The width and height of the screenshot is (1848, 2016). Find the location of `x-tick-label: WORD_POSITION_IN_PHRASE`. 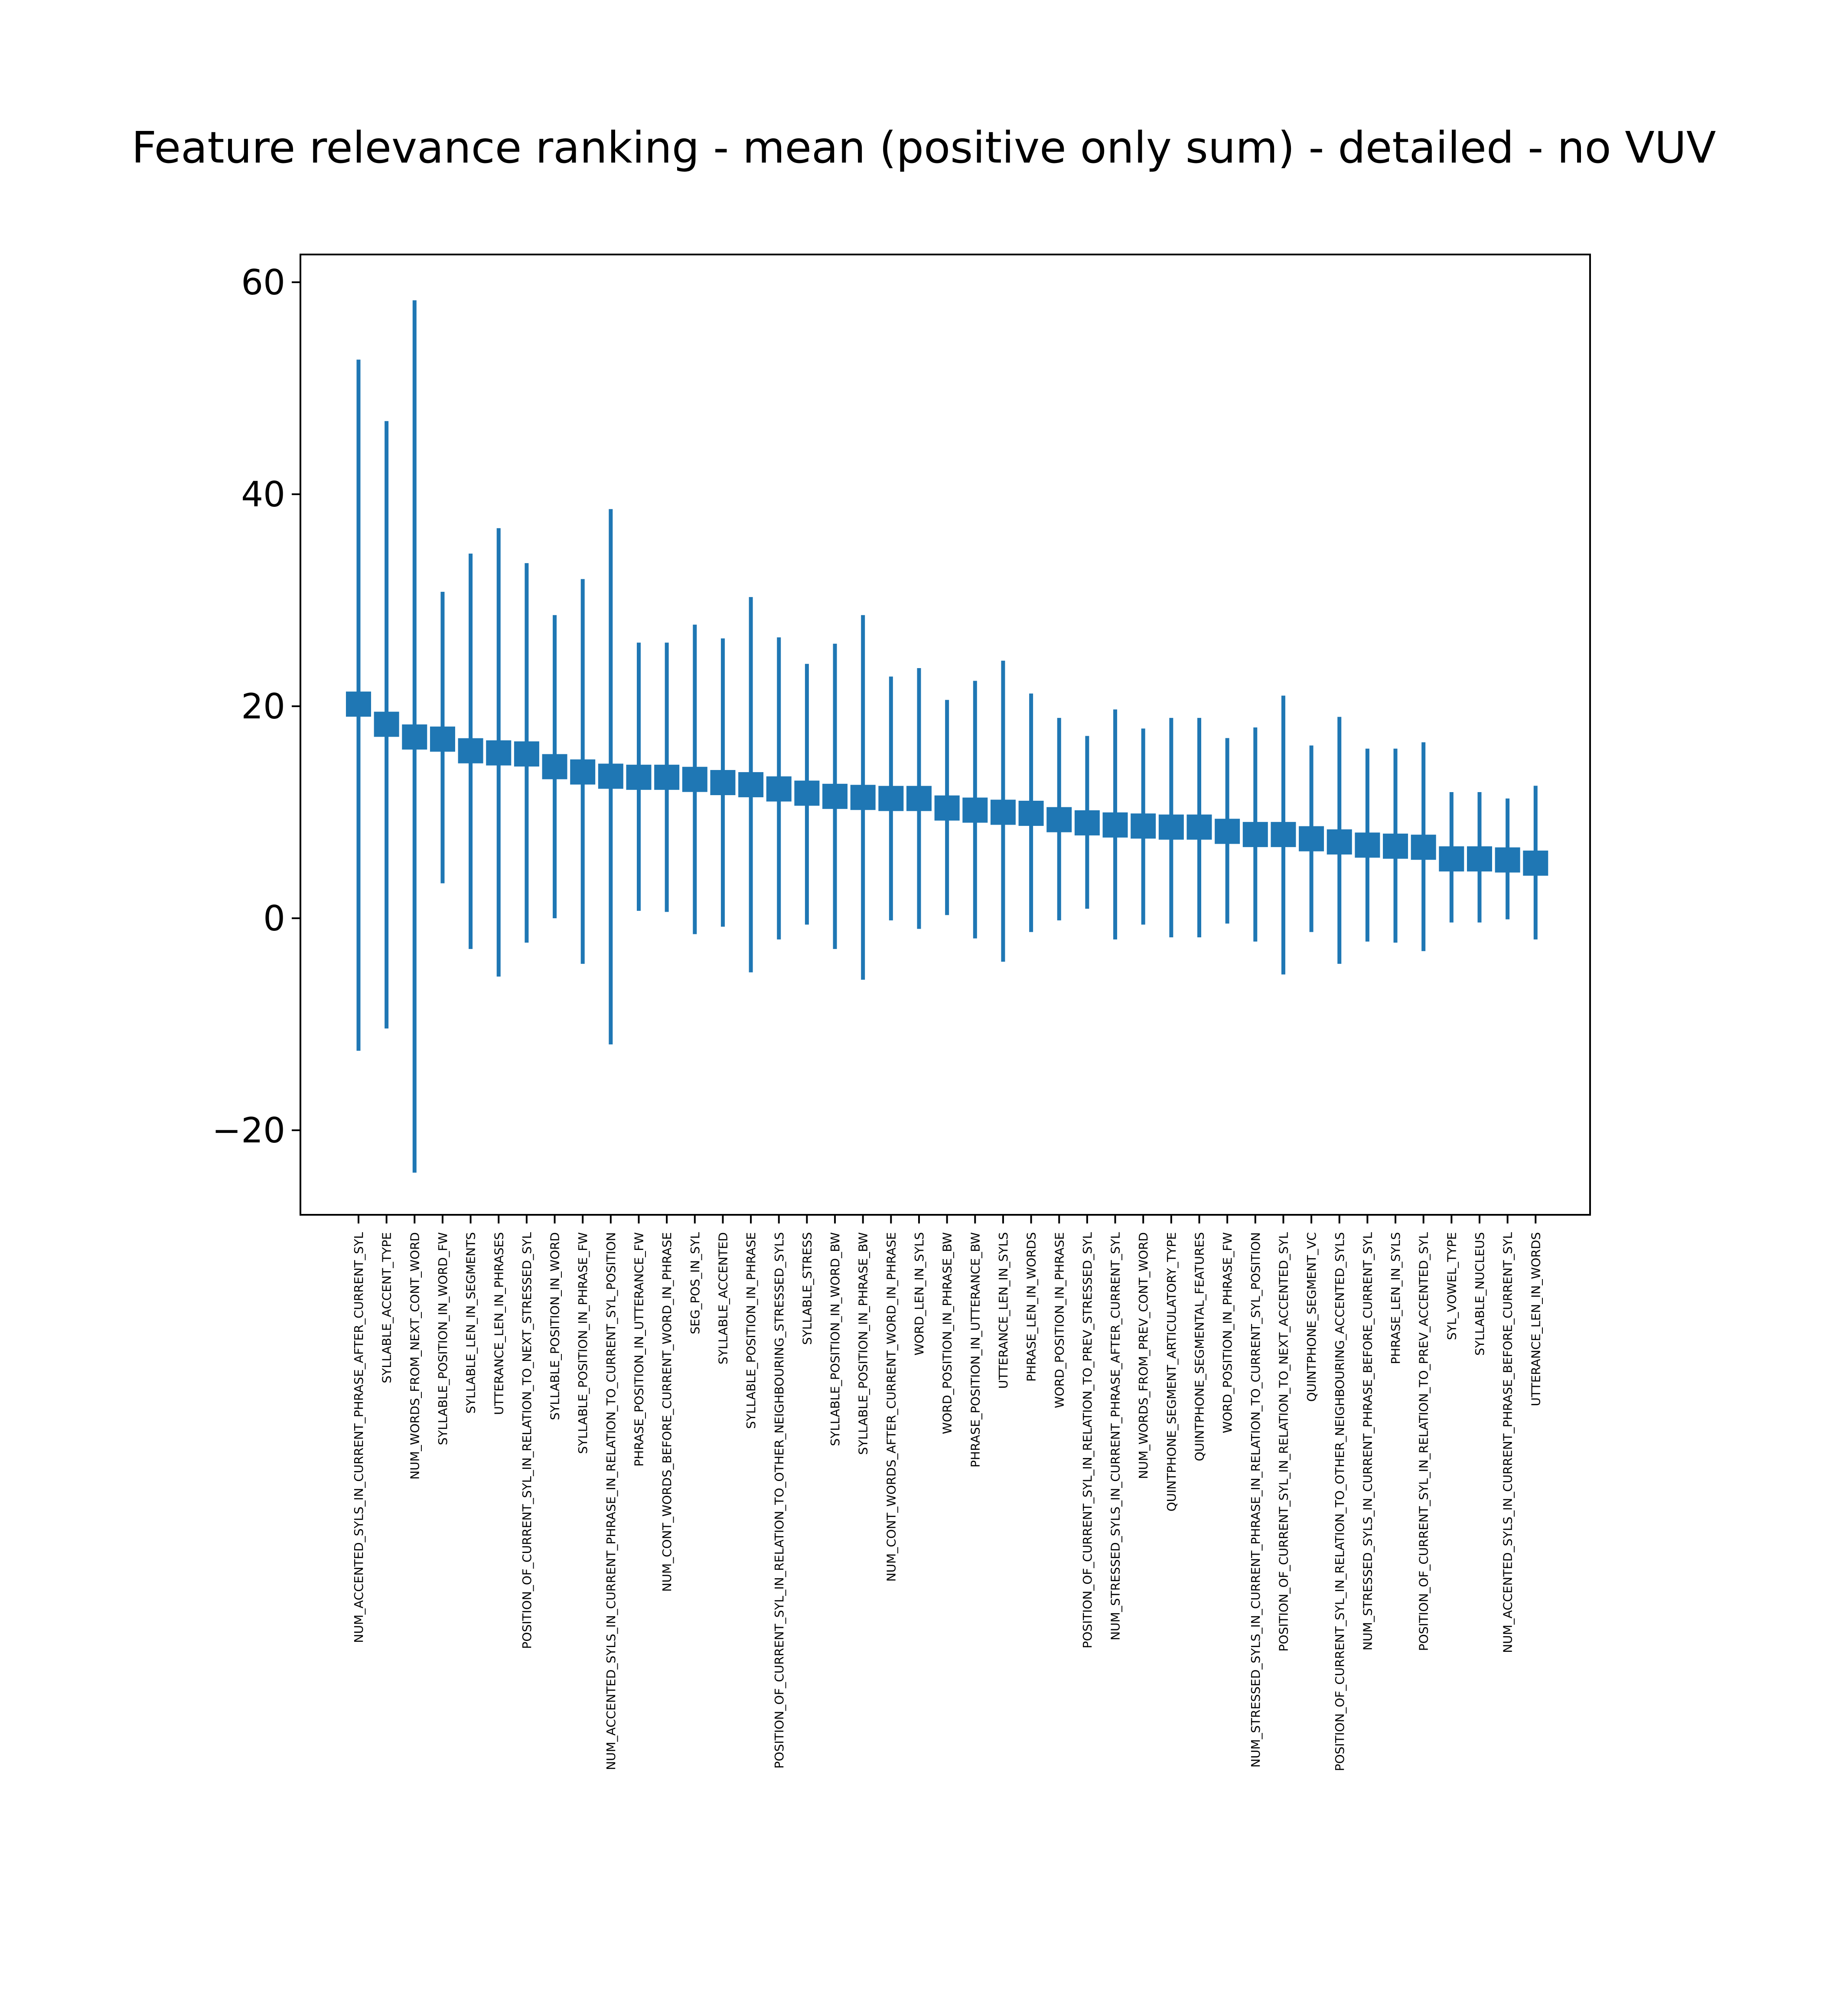

x-tick-label: WORD_POSITION_IN_PHRASE is located at coordinates (1059, 1320).